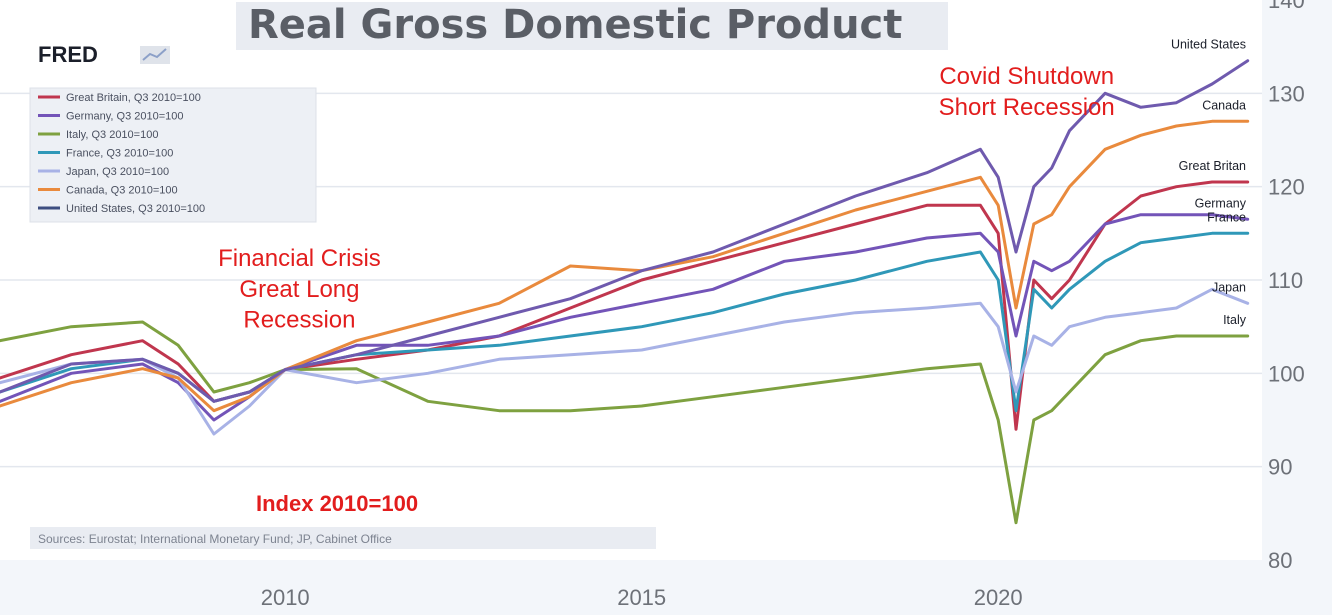 This screenshot has height=615, width=1332. What do you see at coordinates (299, 258) in the screenshot?
I see `annotation-2: Financial Crisis` at bounding box center [299, 258].